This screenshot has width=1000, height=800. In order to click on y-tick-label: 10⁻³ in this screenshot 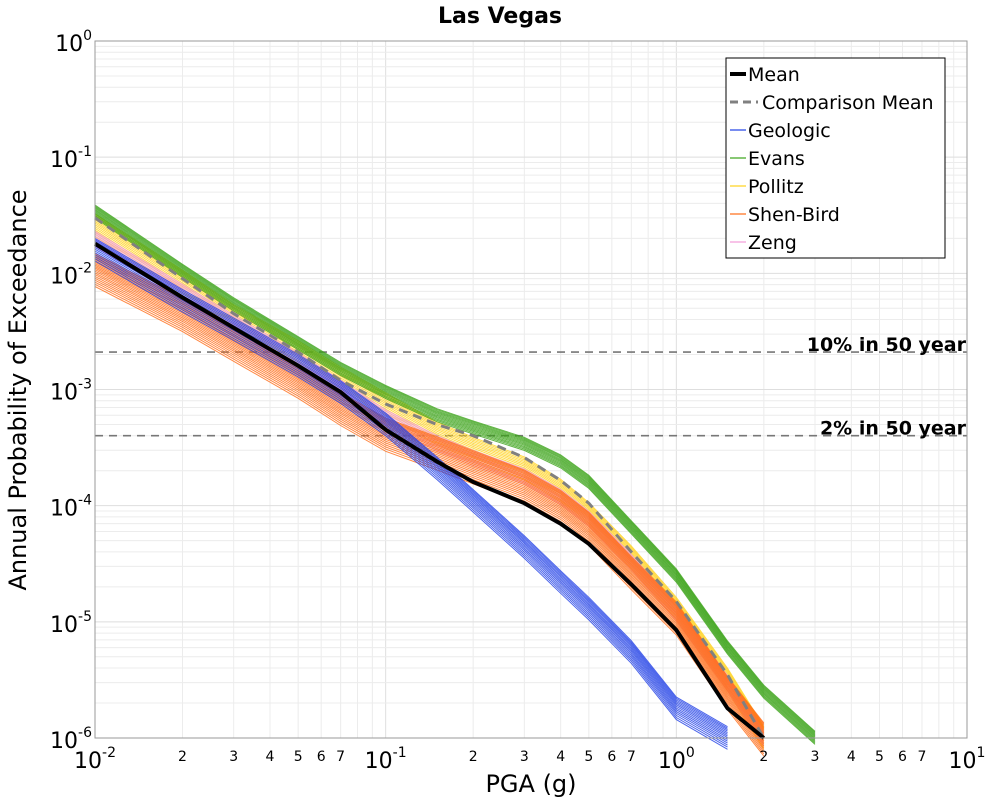, I will do `click(71, 391)`.